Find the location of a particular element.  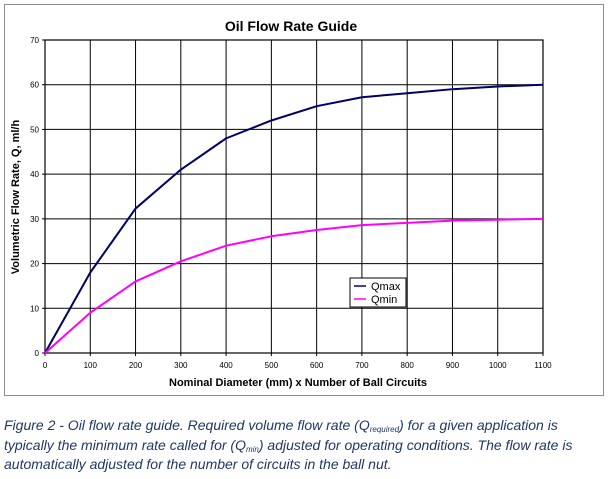

y-tick-label: 40 is located at coordinates (34, 174).